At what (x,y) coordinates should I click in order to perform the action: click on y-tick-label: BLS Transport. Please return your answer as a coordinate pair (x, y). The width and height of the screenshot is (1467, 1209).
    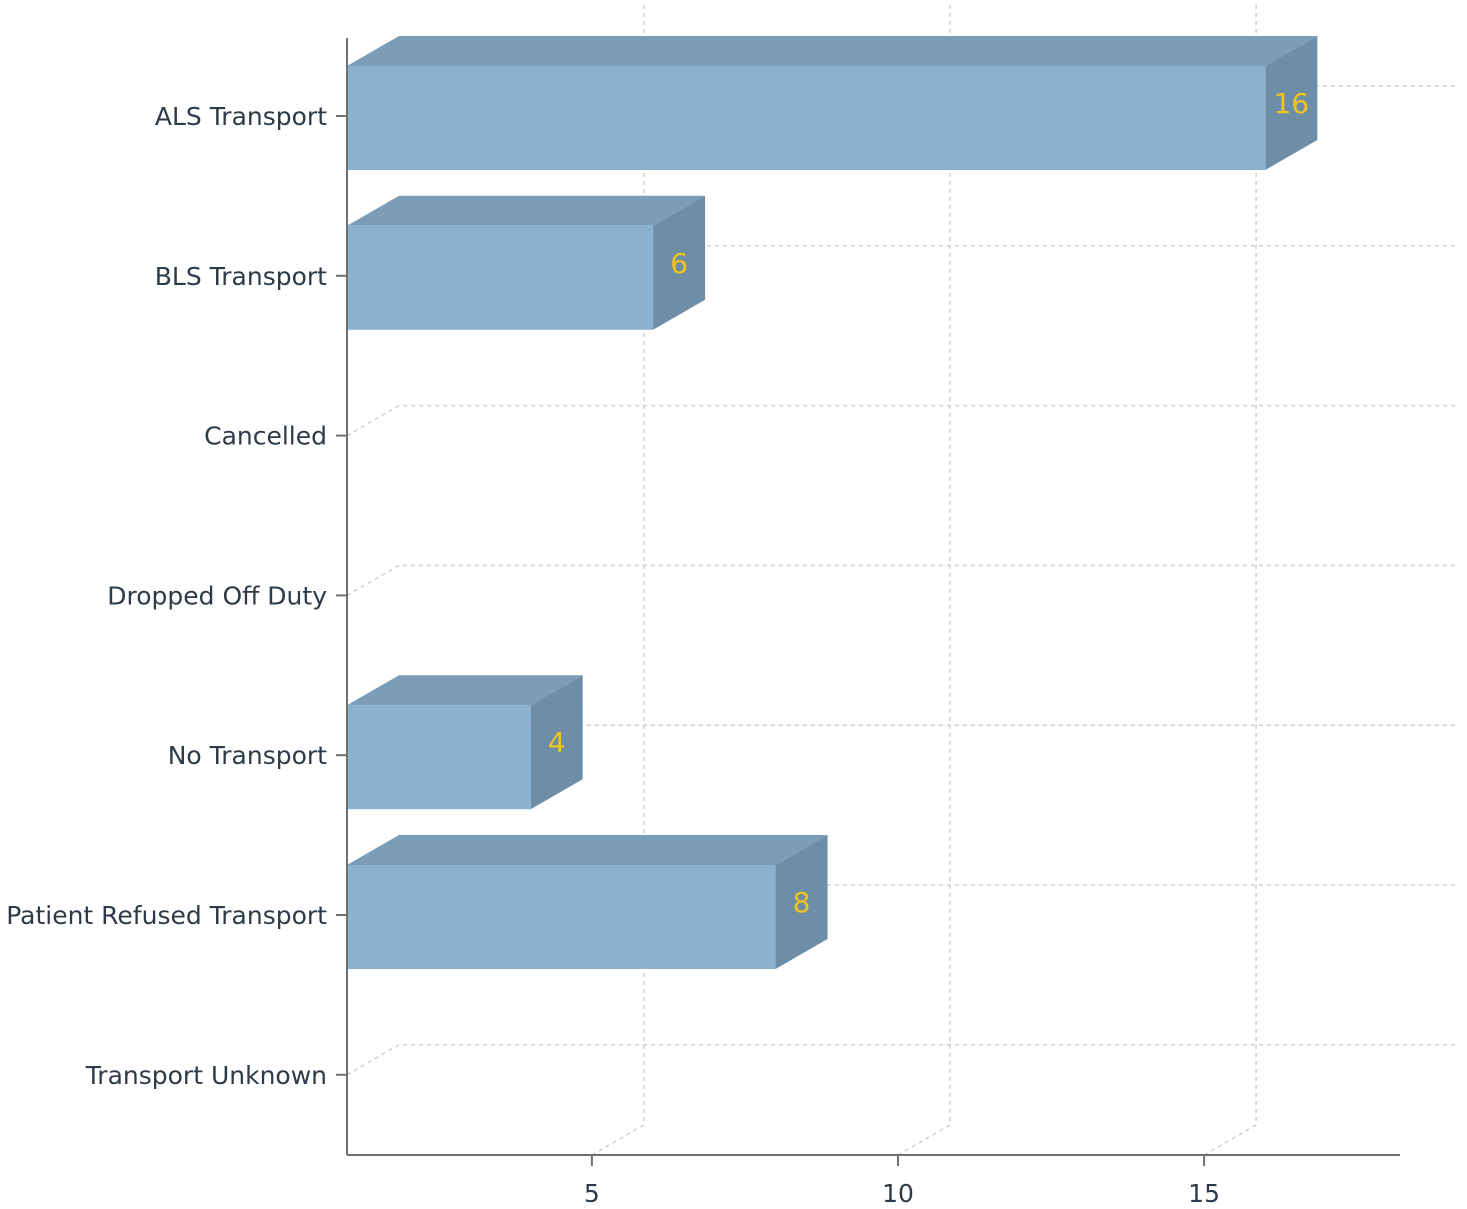
    Looking at the image, I should click on (241, 276).